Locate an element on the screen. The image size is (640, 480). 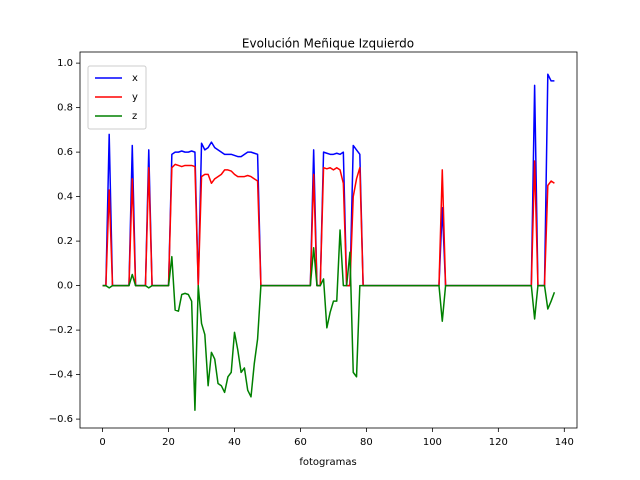
chart-title: Evolución Meñique Izquierdo is located at coordinates (328, 44).